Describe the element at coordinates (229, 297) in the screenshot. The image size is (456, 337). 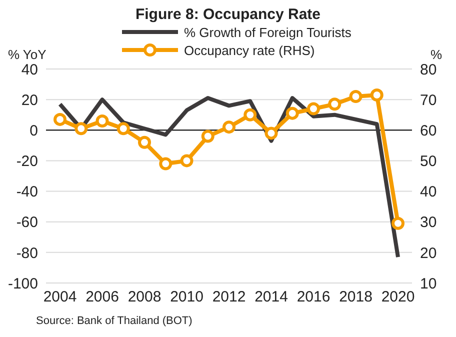
I see `x-tick-label: 2012` at that location.